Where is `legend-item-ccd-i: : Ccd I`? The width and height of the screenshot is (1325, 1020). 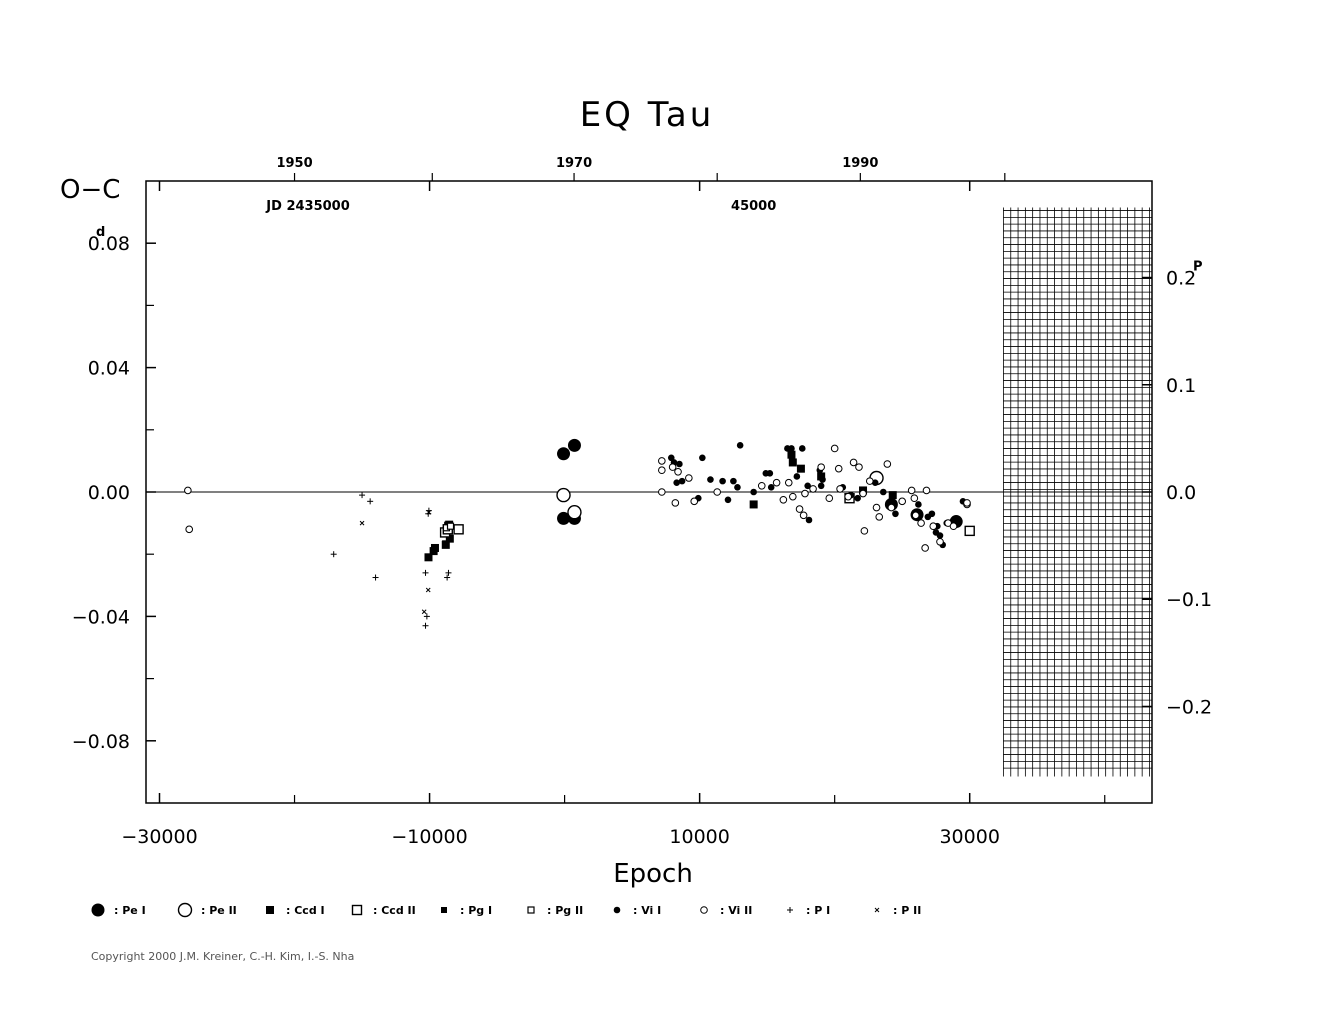
legend-item-ccd-i: : Ccd I is located at coordinates (295, 910).